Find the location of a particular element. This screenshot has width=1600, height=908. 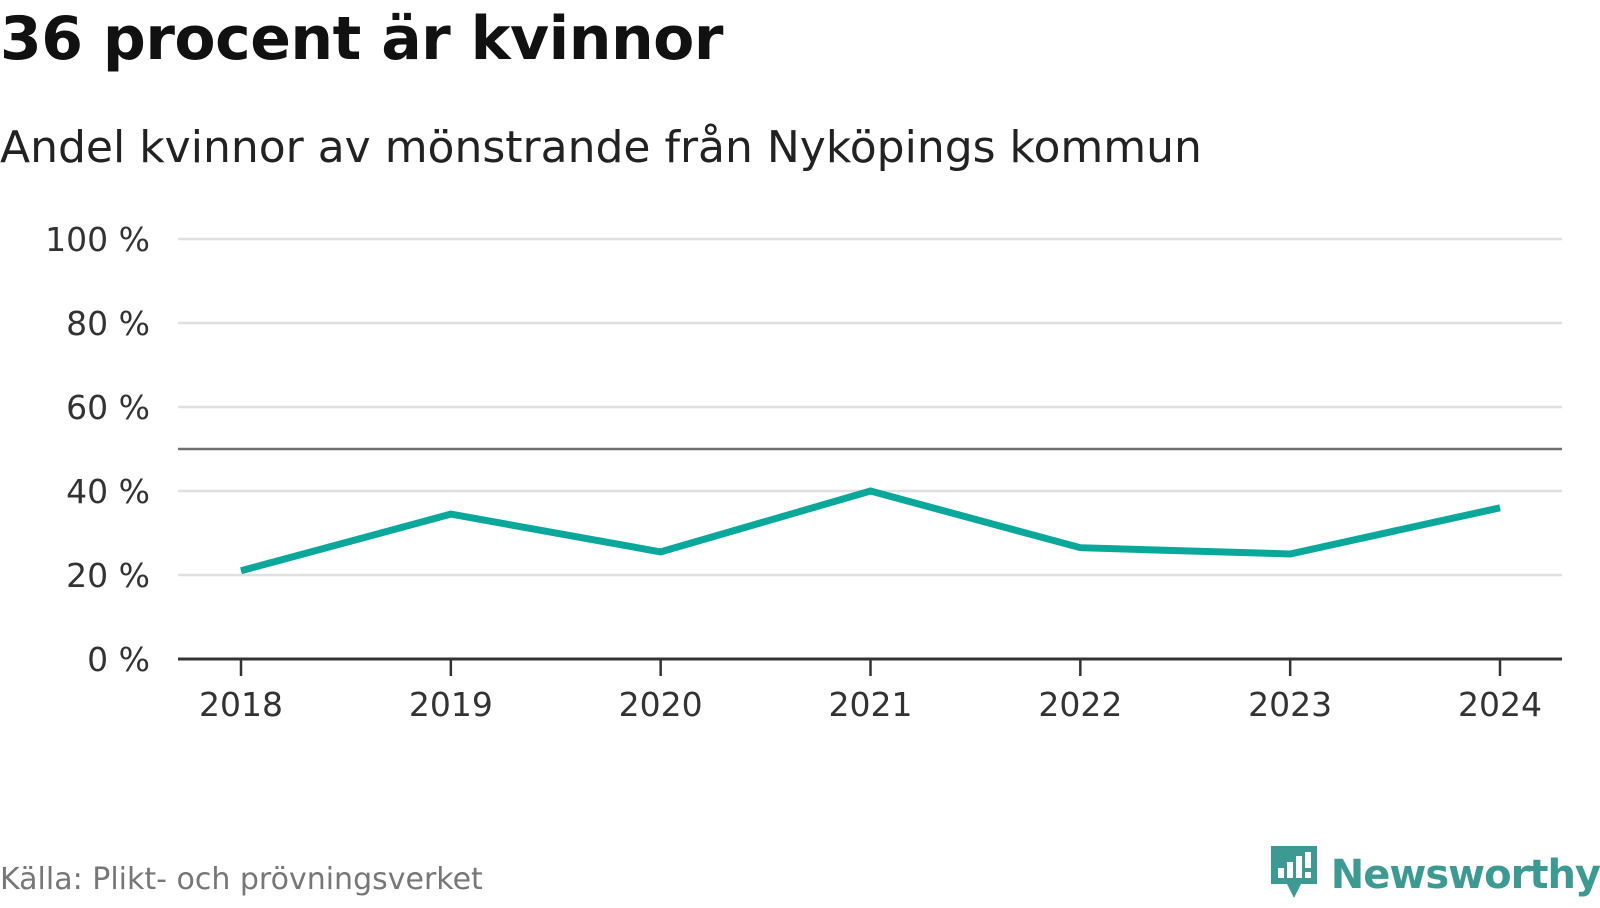

x-tick-label: 2022 is located at coordinates (1080, 704).